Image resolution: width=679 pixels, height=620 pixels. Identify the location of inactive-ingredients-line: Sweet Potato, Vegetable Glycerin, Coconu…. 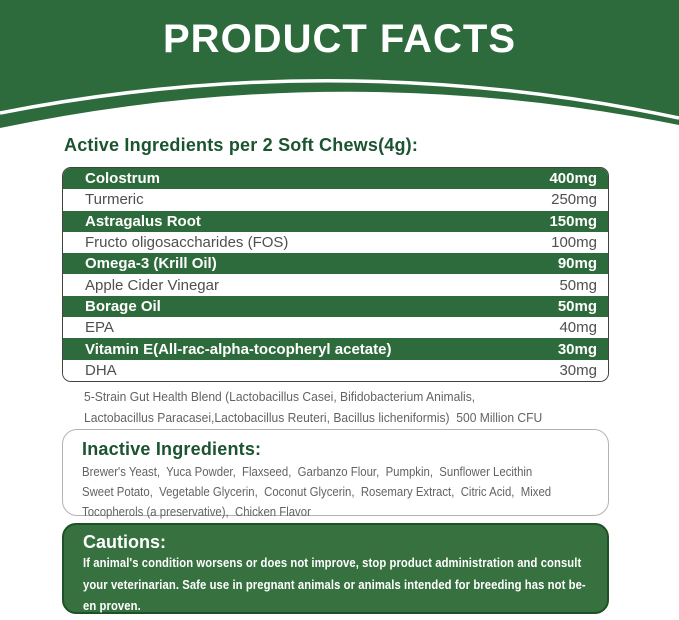
(317, 492).